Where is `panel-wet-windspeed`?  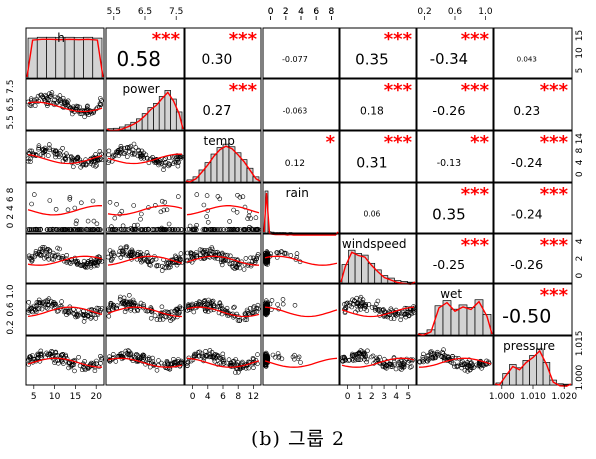 panel-wet-windspeed is located at coordinates (378, 309).